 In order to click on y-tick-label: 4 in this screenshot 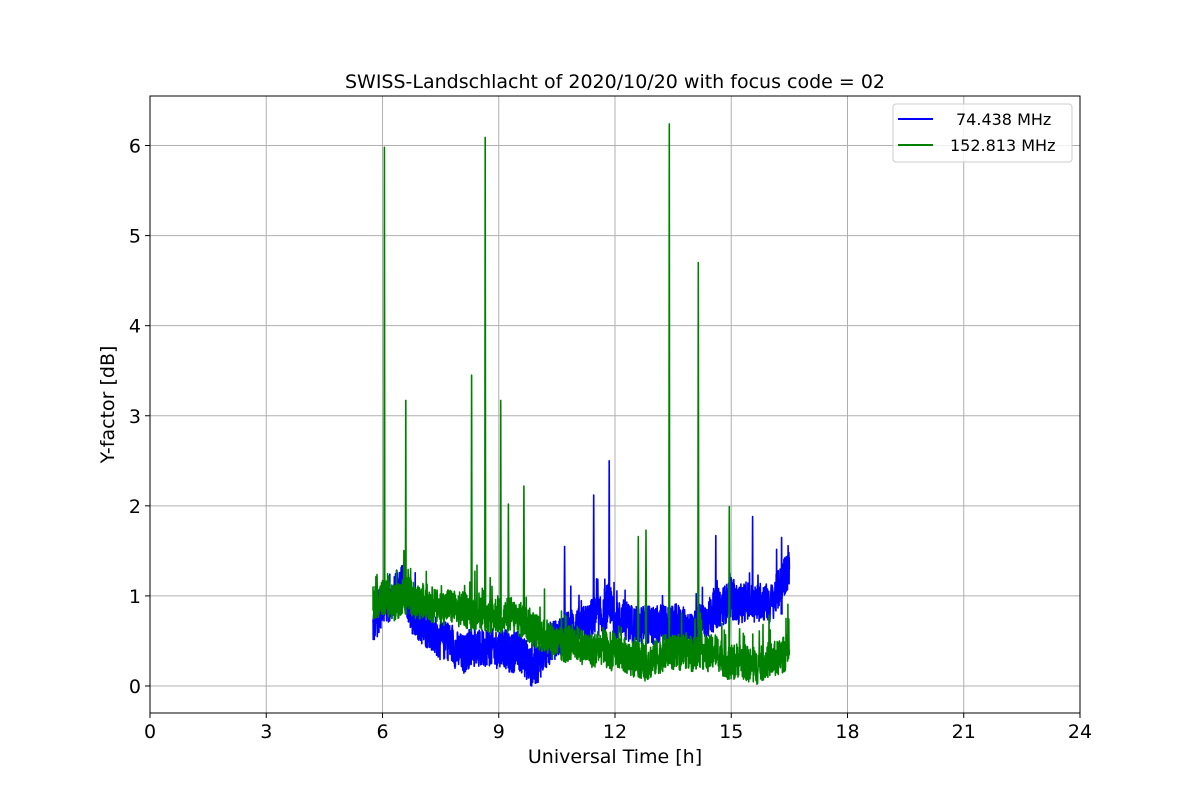, I will do `click(135, 327)`.